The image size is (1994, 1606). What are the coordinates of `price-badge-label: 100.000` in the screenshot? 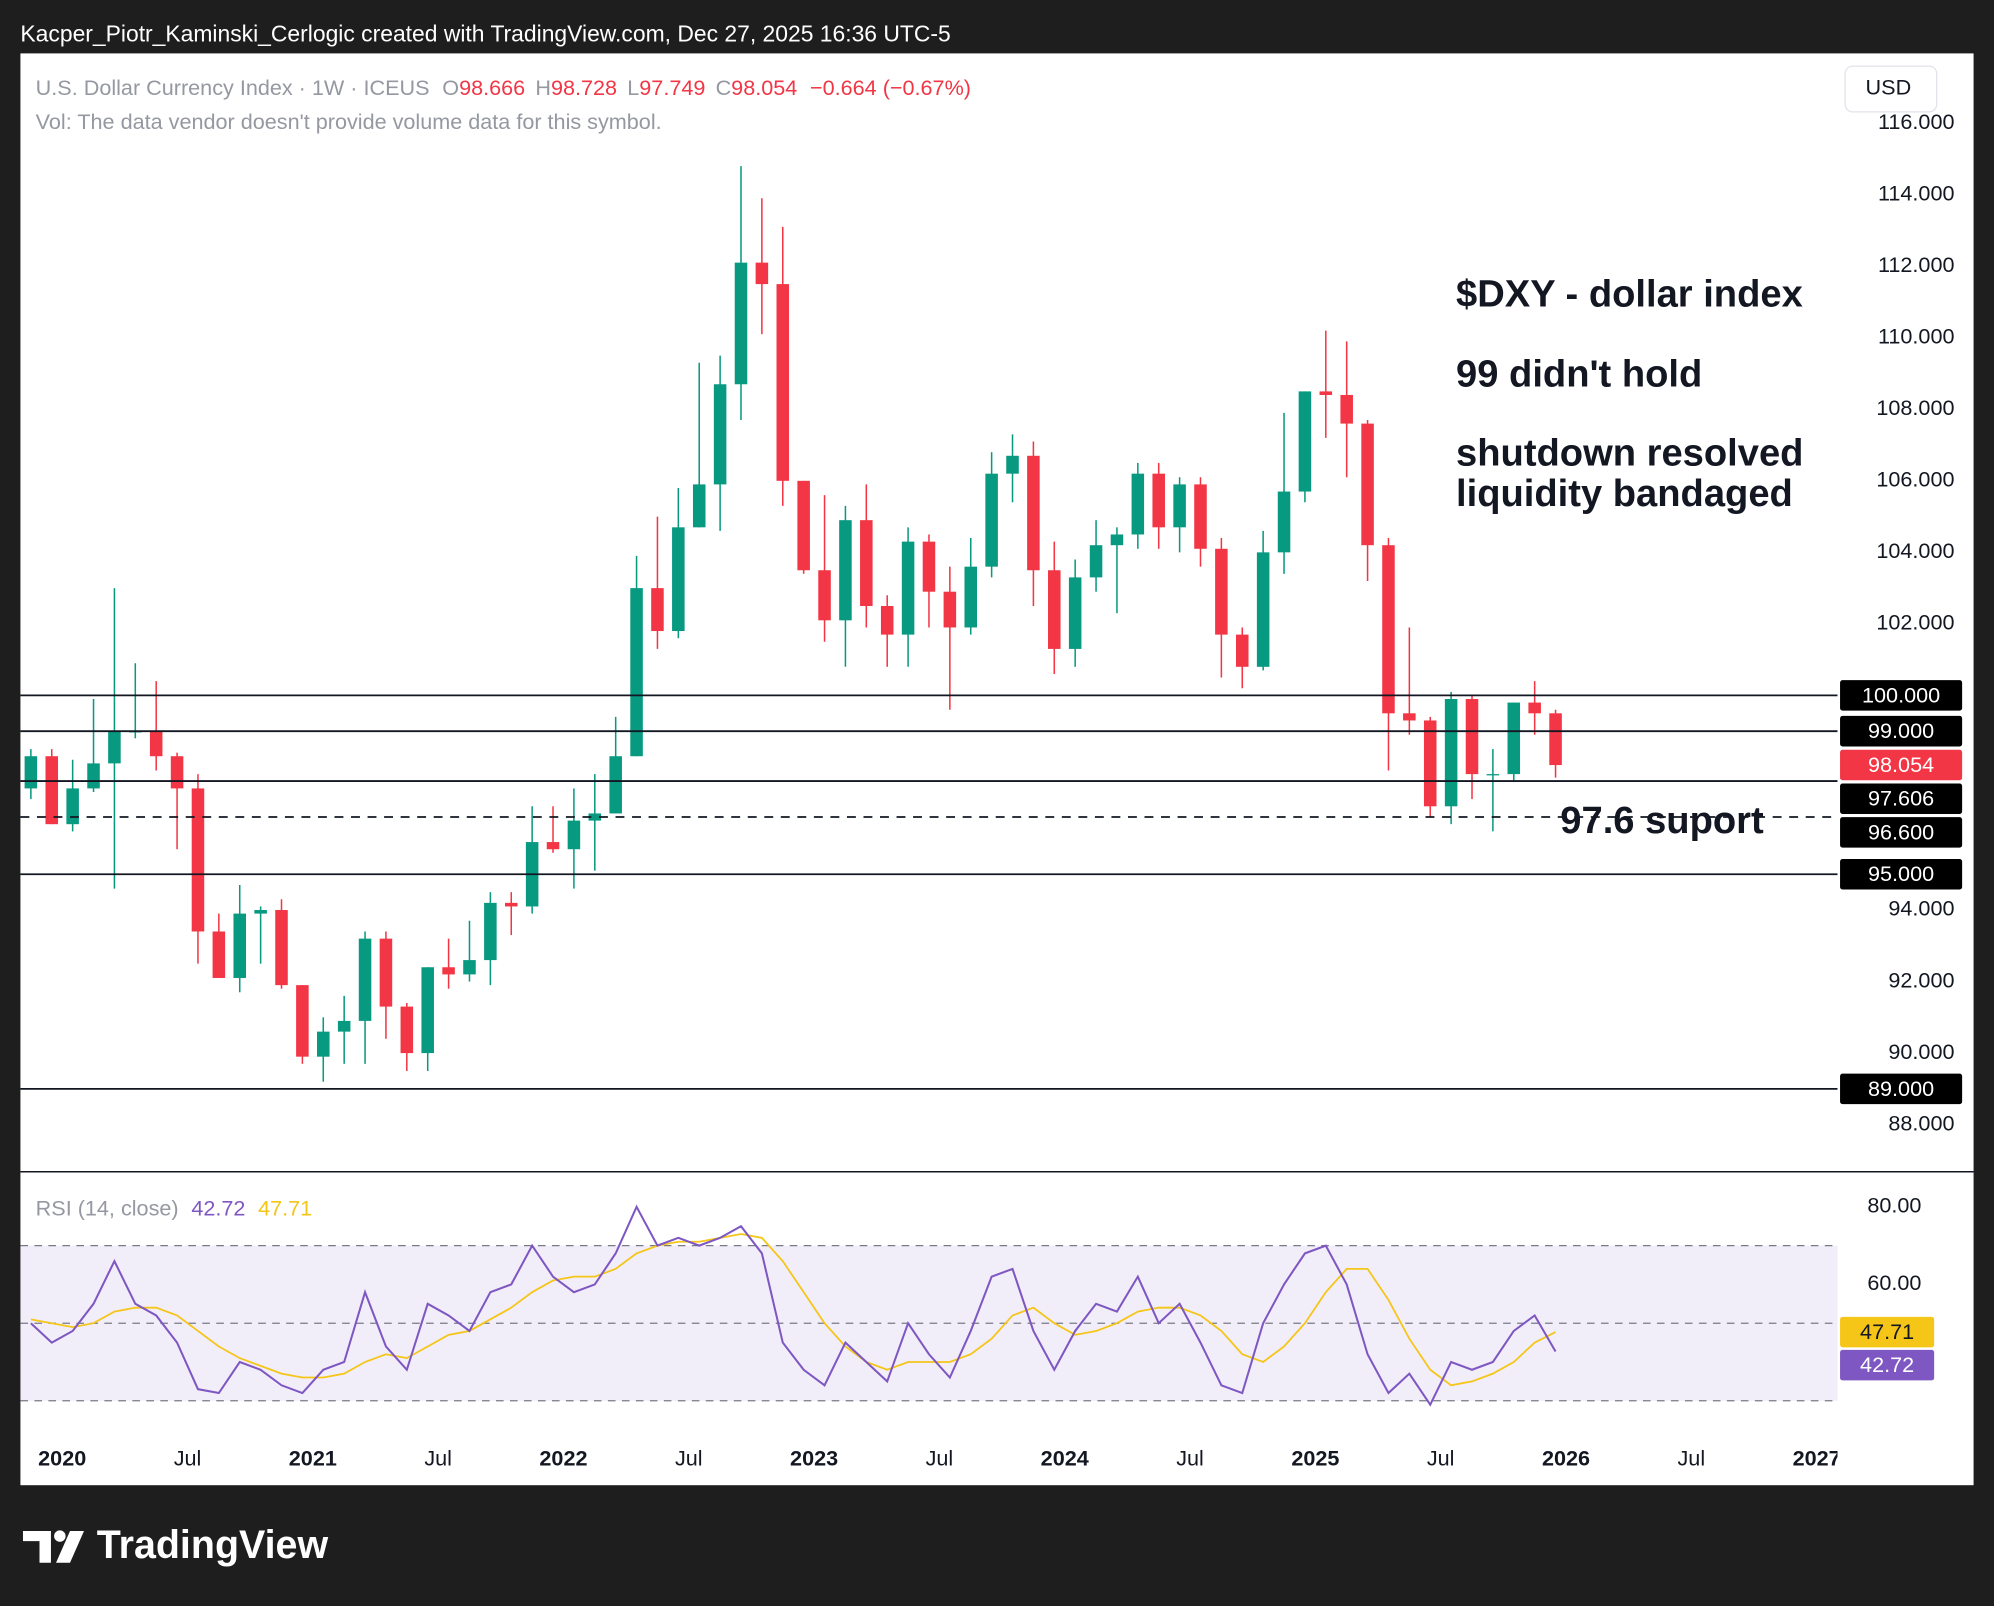 It's located at (1901, 694).